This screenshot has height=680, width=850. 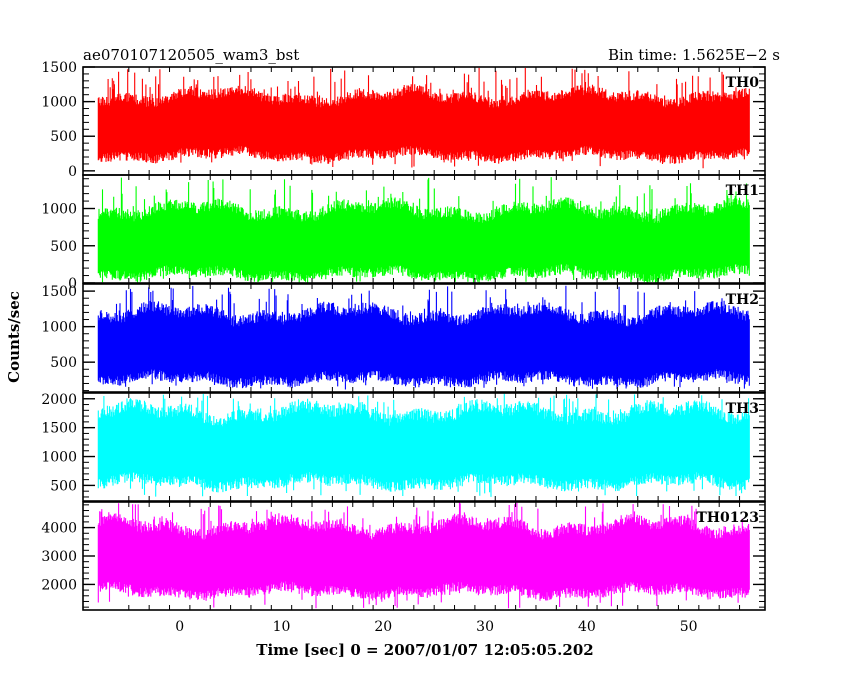 I want to click on panel-th3: 500 1000 1500 2000 TH3, so click(x=403, y=447).